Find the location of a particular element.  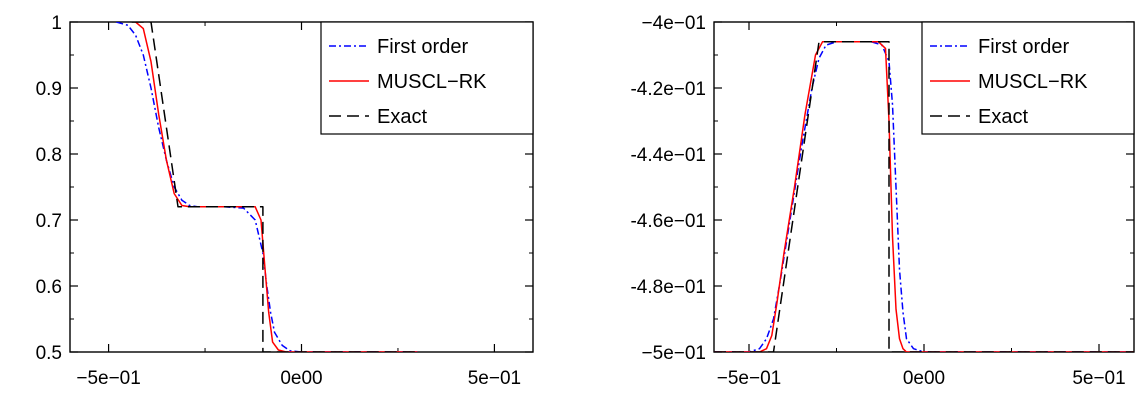

right-y-tick-label: -4.2e−01 is located at coordinates (668, 89).